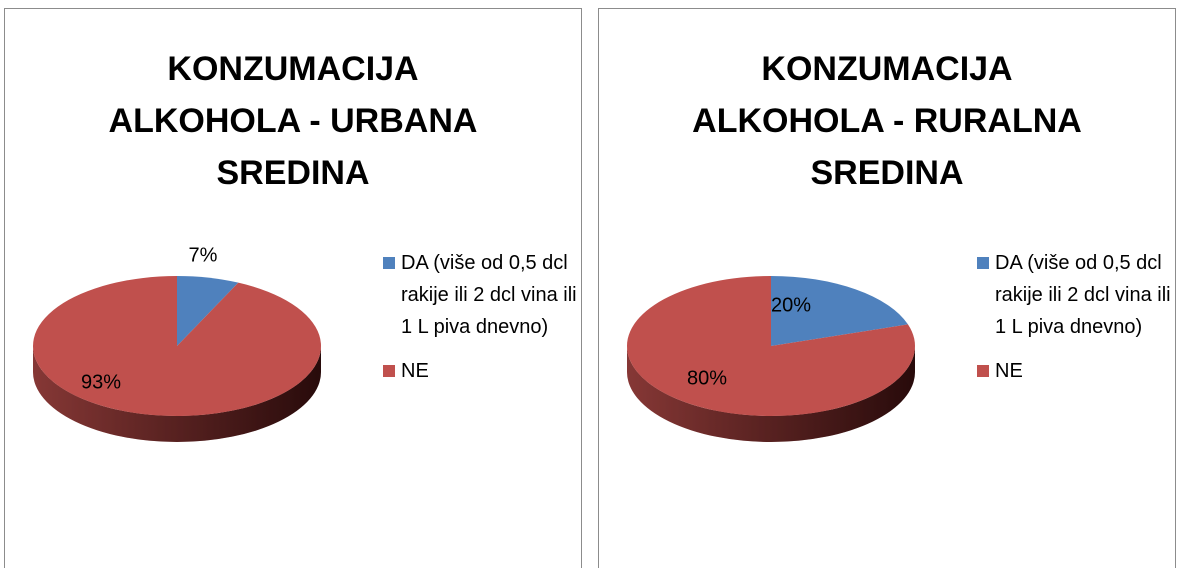 The height and width of the screenshot is (568, 1187). I want to click on chart-title: KONZUMACIJA ALKOHOLA - URBANA SREDINA, so click(293, 121).